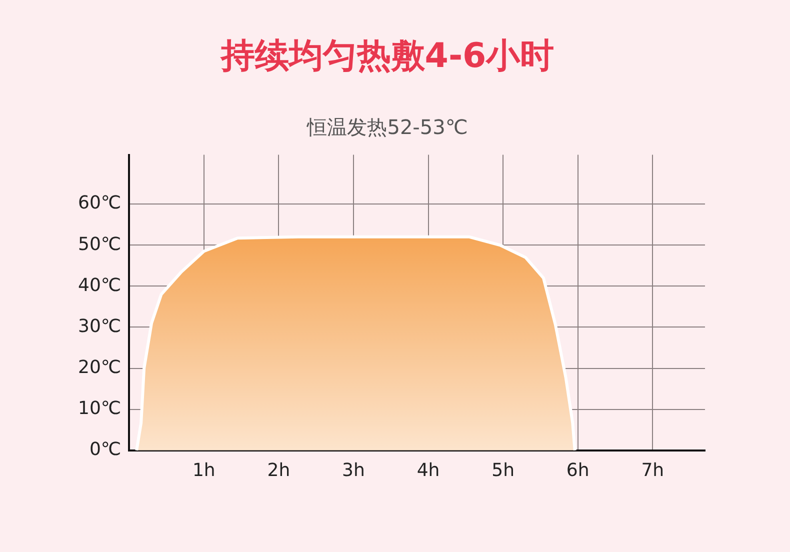  I want to click on y-tick-label: 50℃, so click(100, 244).